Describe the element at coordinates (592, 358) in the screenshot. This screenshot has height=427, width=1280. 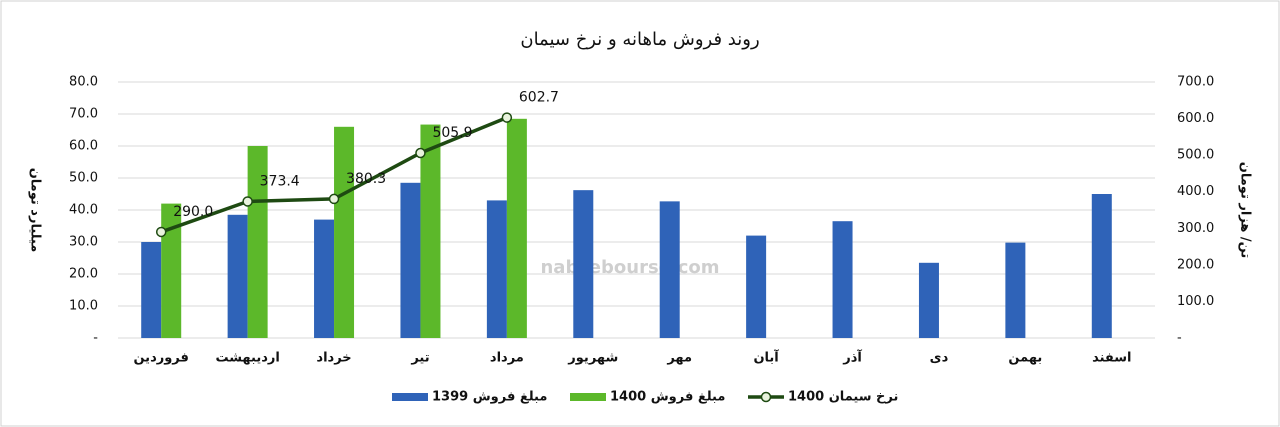
I see `x-tick-label: شهریور` at that location.